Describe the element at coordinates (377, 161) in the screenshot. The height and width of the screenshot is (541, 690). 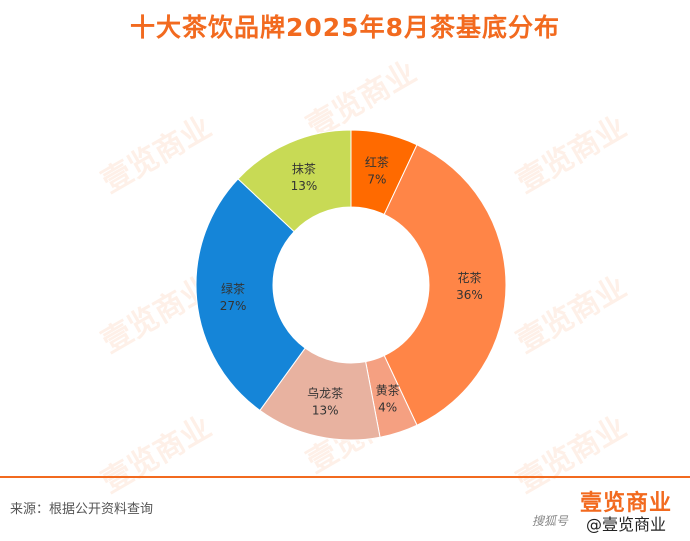
I see `slice-name-label: 红茶` at that location.